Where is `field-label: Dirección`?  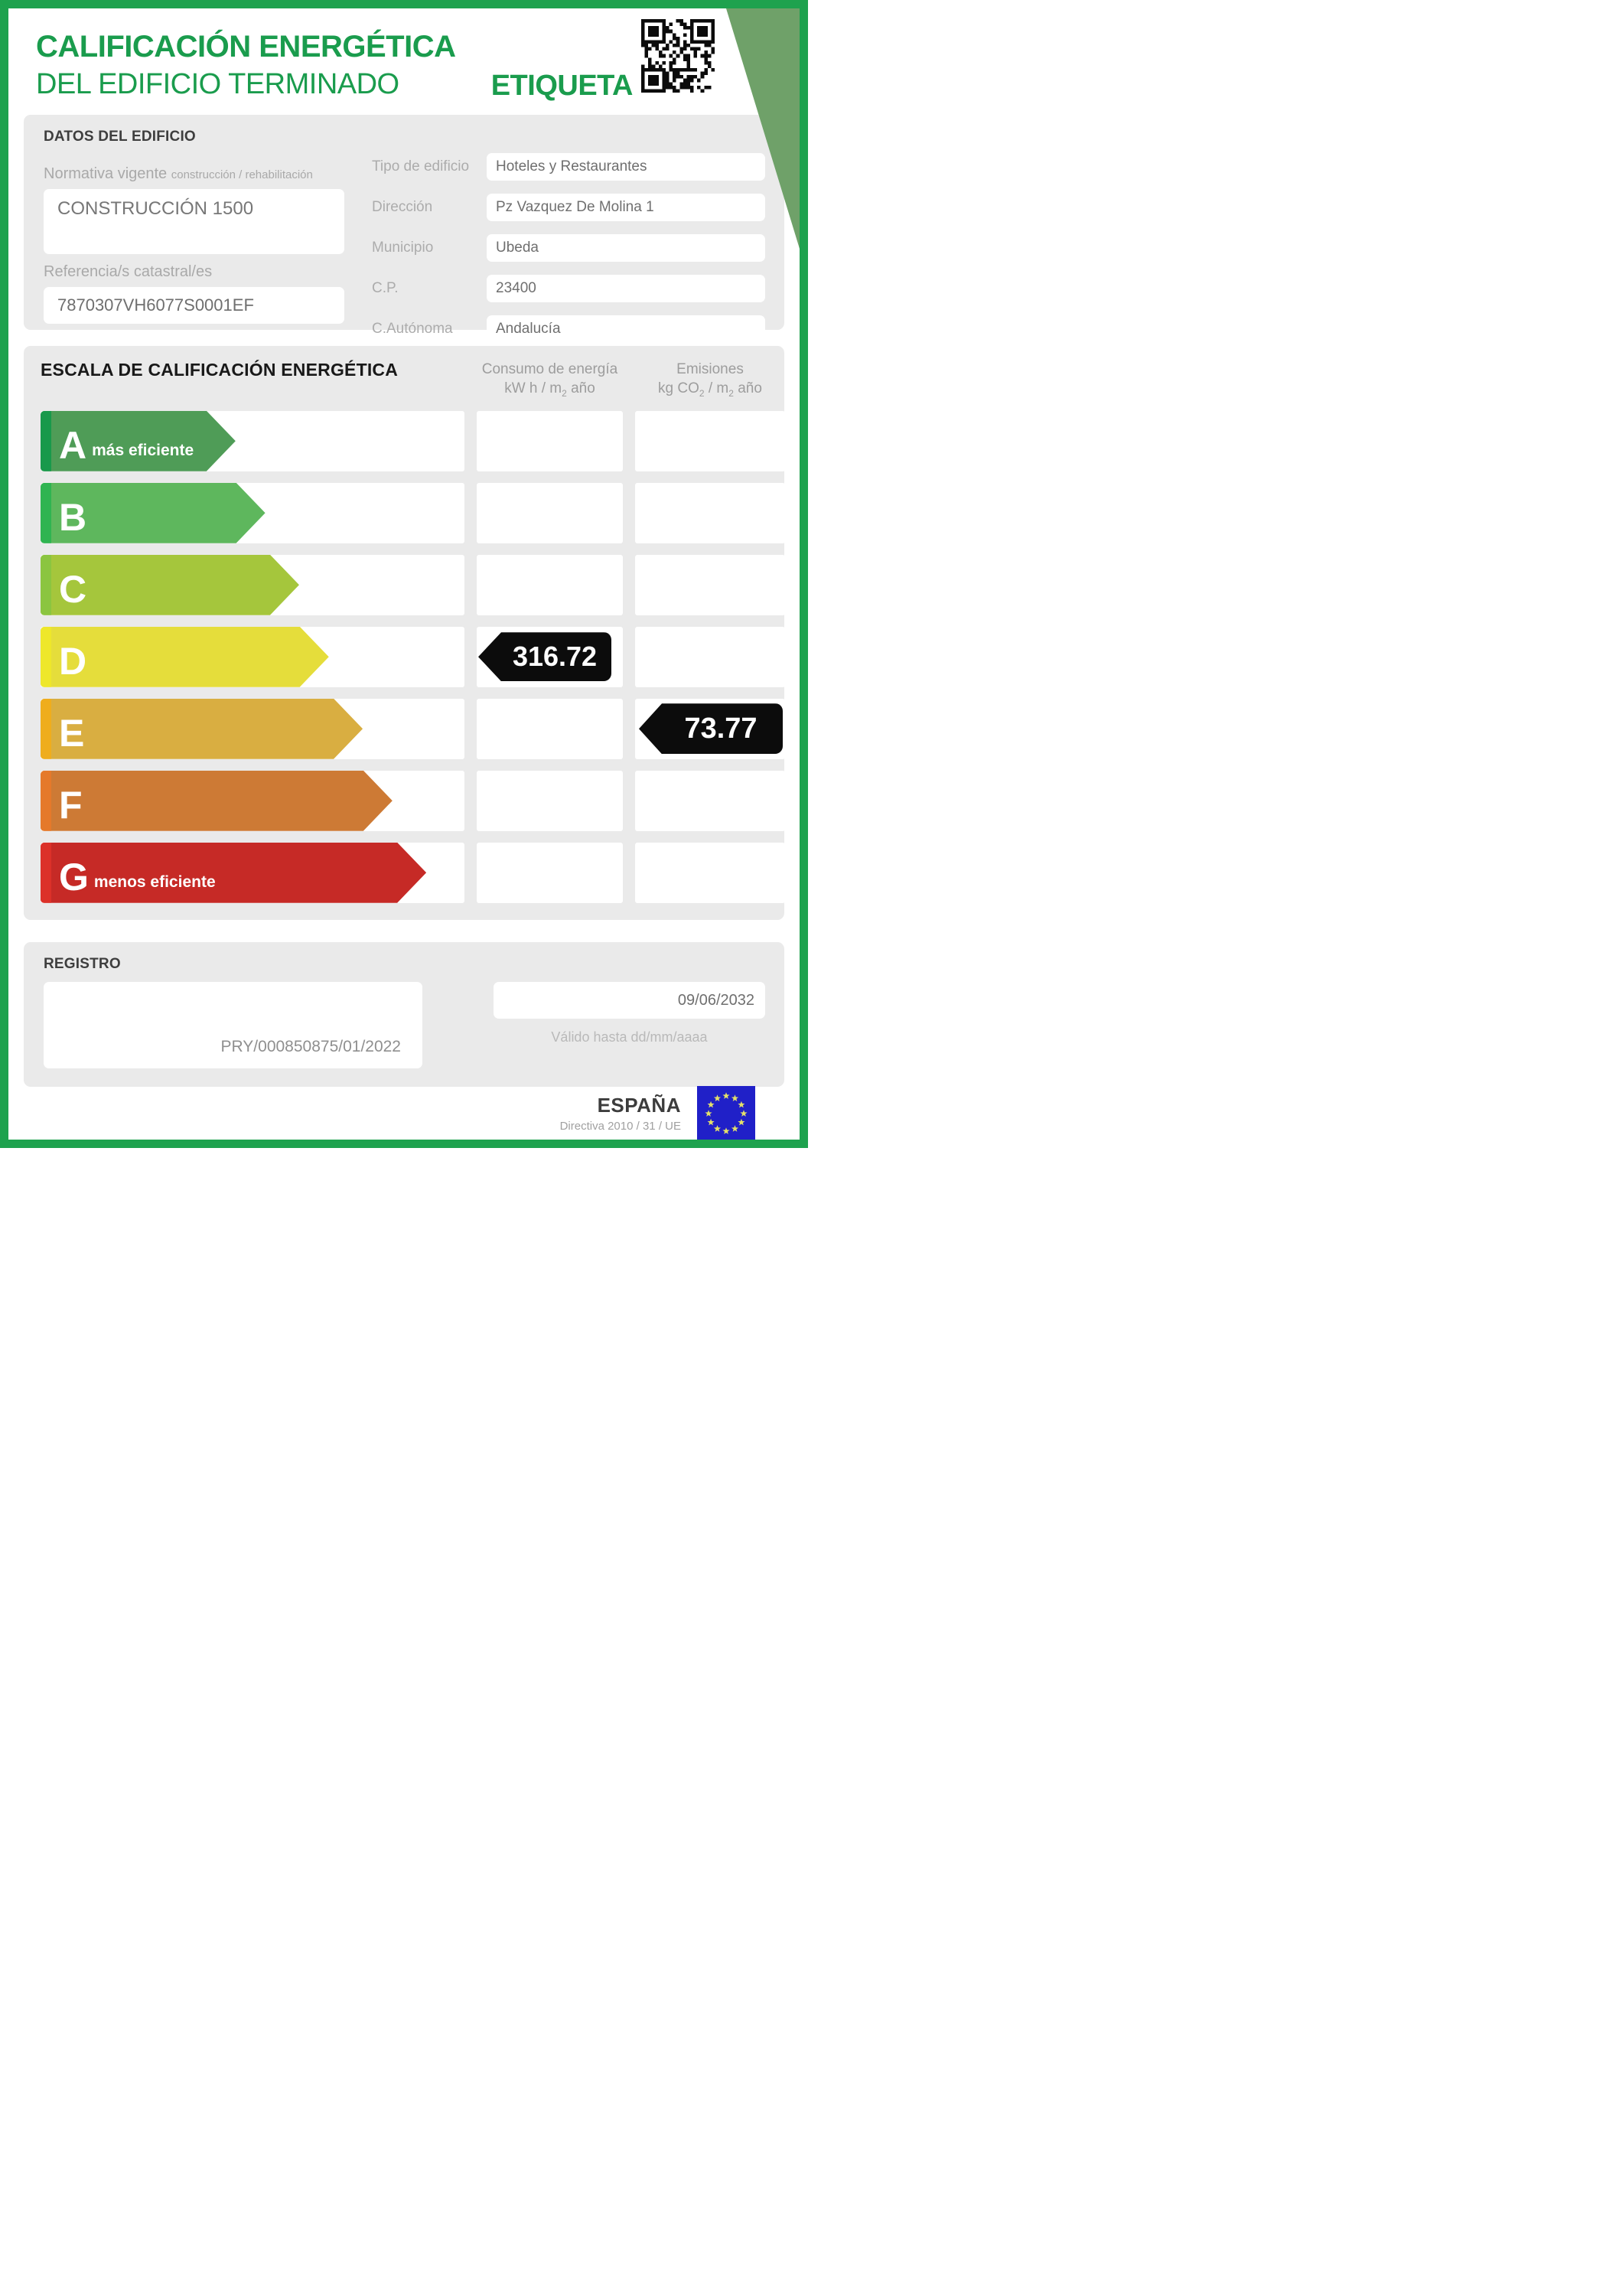 field-label: Dirección is located at coordinates (403, 207).